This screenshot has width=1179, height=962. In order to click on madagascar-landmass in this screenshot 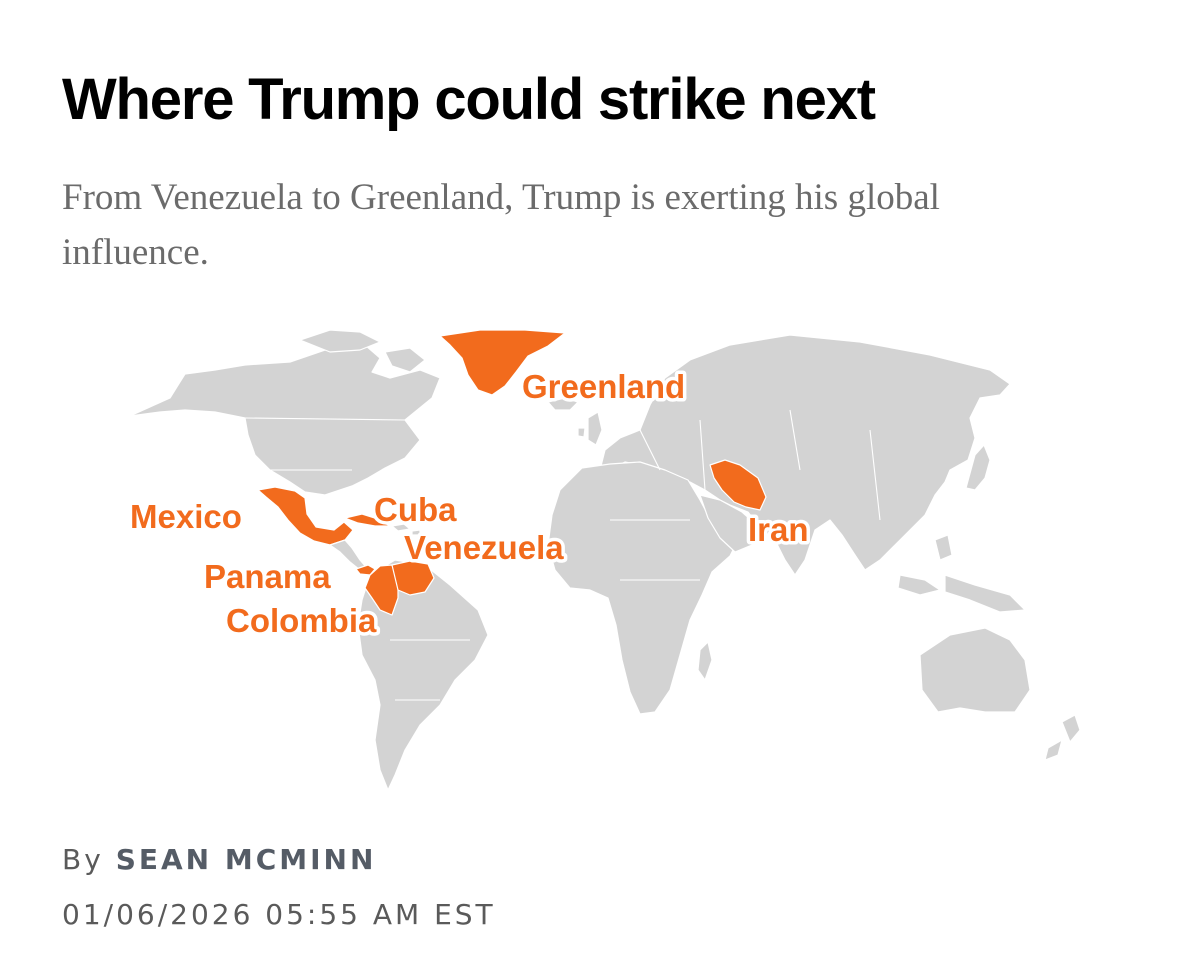, I will do `click(705, 661)`.